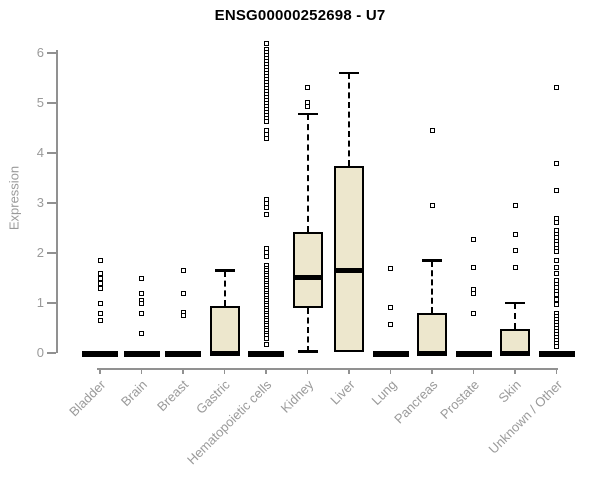 This screenshot has width=600, height=500. Describe the element at coordinates (87, 398) in the screenshot. I see `x-tick-label-0: Bladder` at that location.